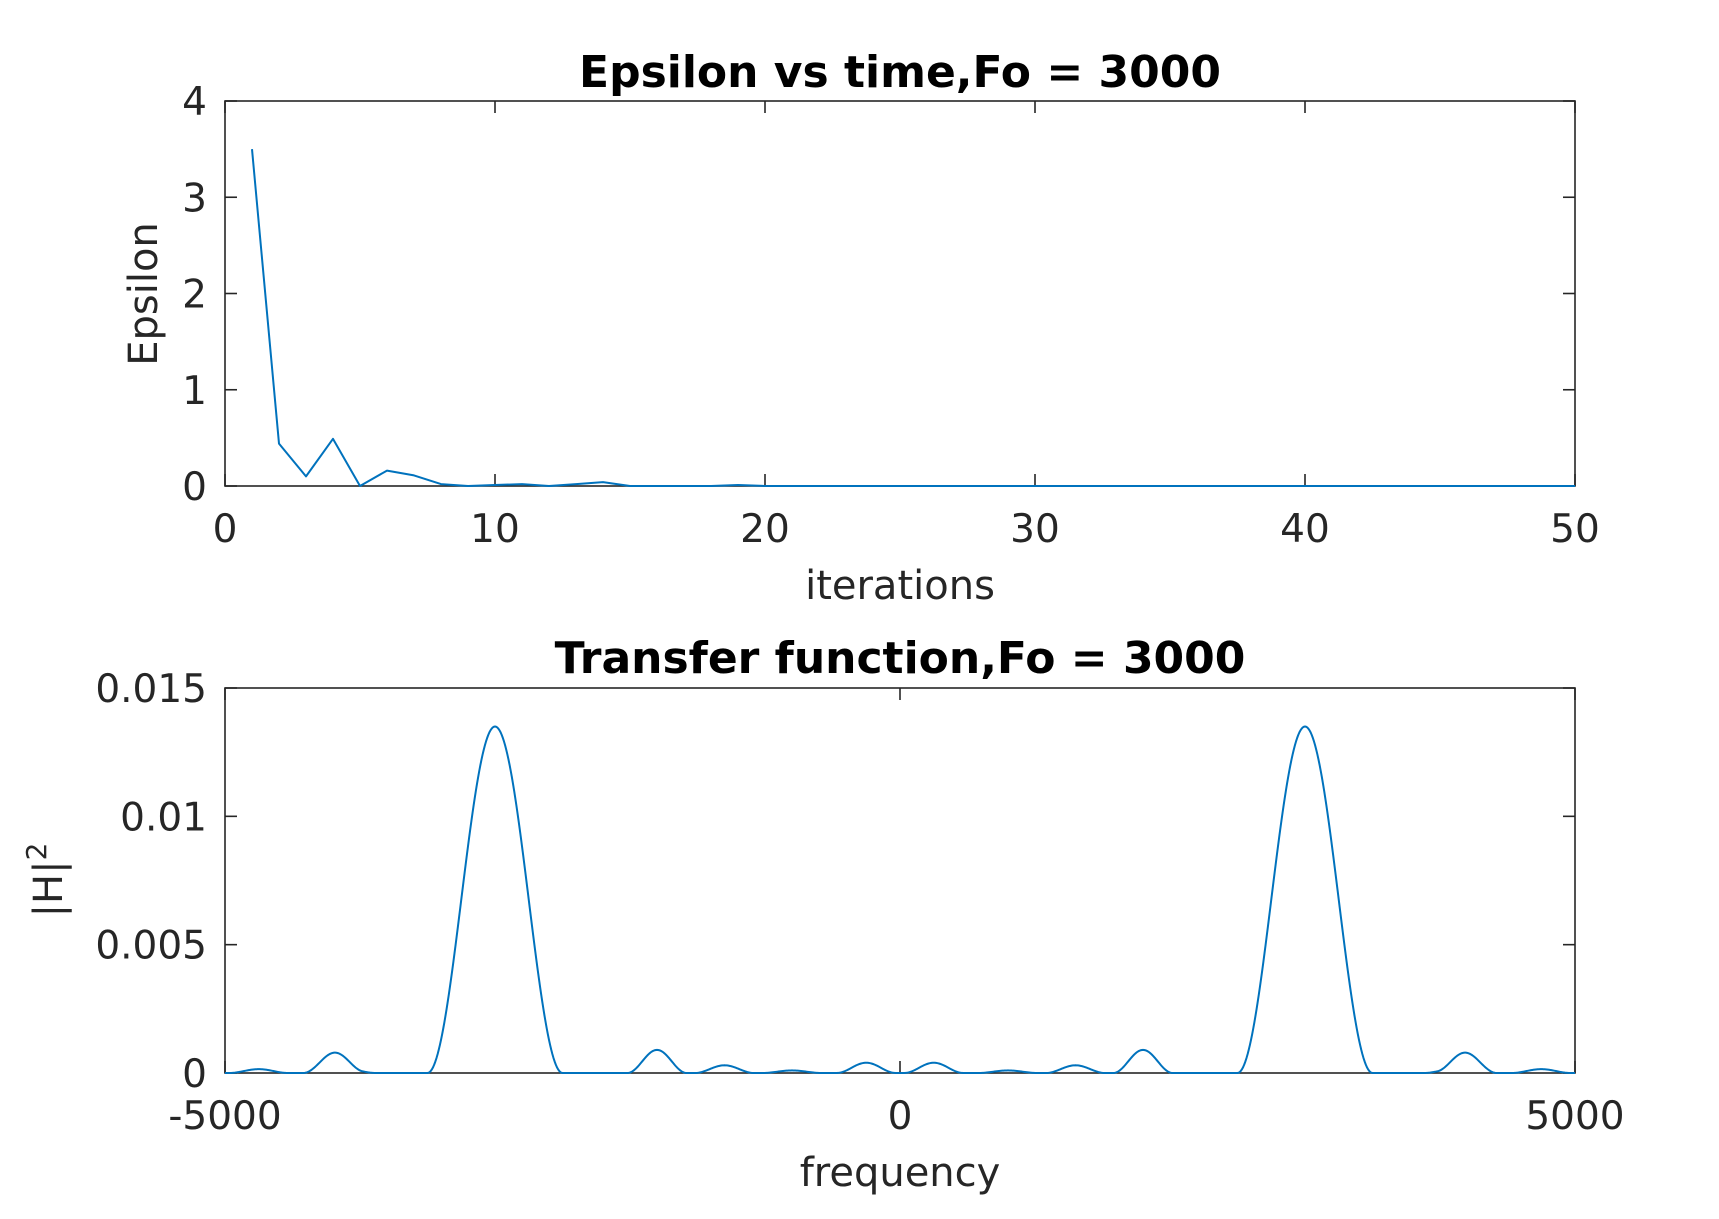 The image size is (1719, 1219). Describe the element at coordinates (1305, 529) in the screenshot. I see `x-tick-label: 40` at that location.